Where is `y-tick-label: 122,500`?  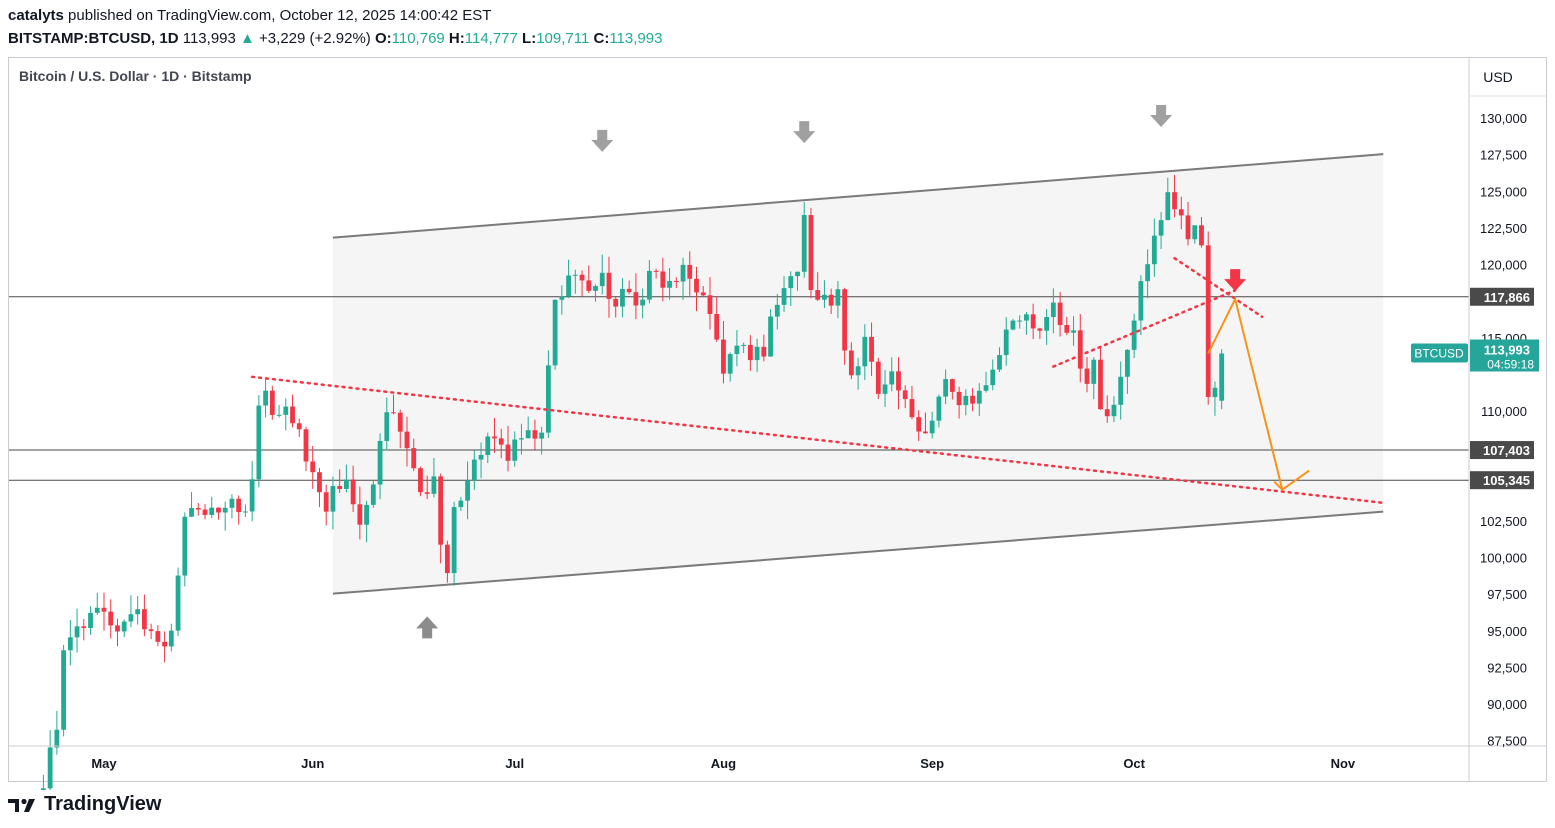 y-tick-label: 122,500 is located at coordinates (1503, 228).